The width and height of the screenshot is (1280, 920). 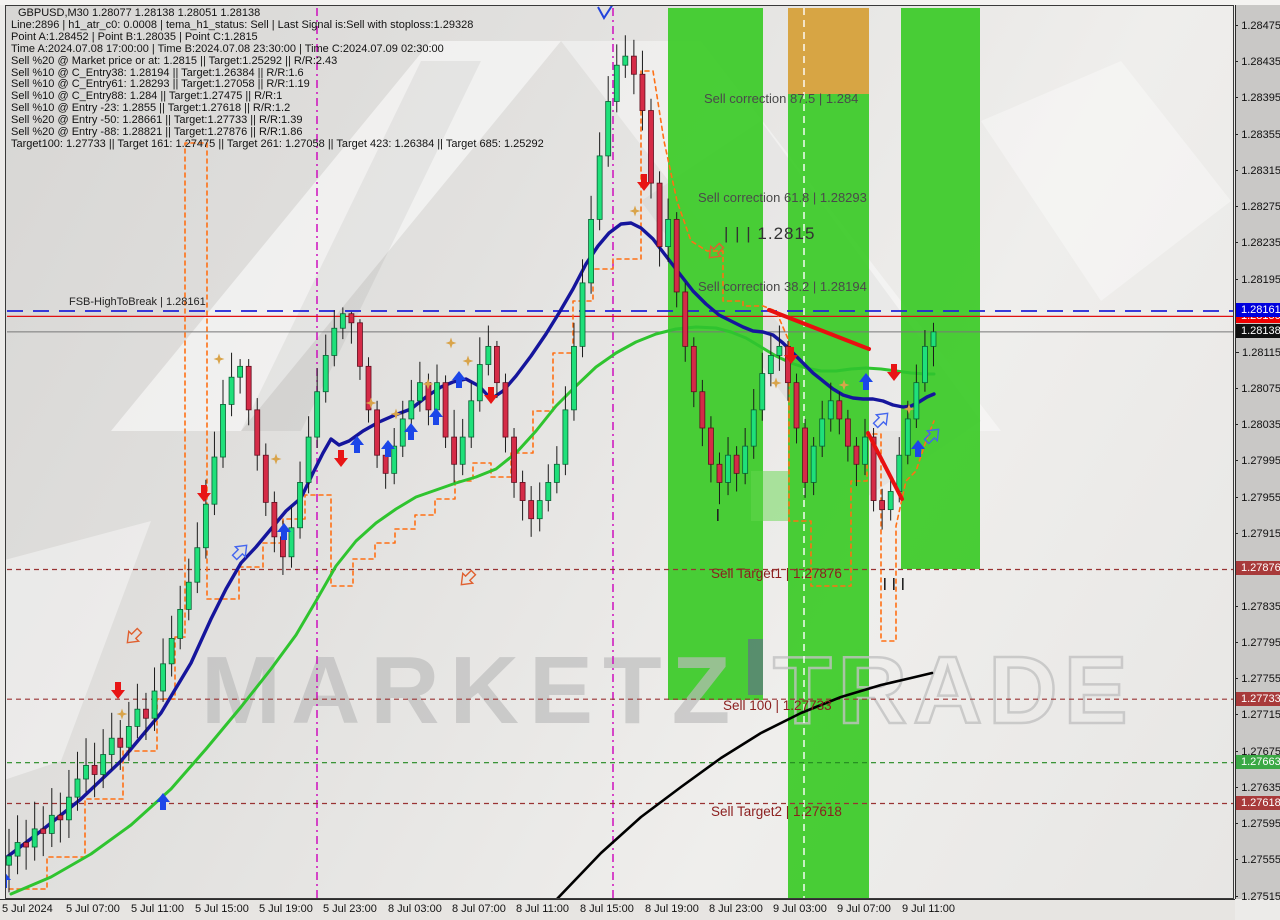 I want to click on price-axis-tick: 1.27955, so click(x=1258, y=497).